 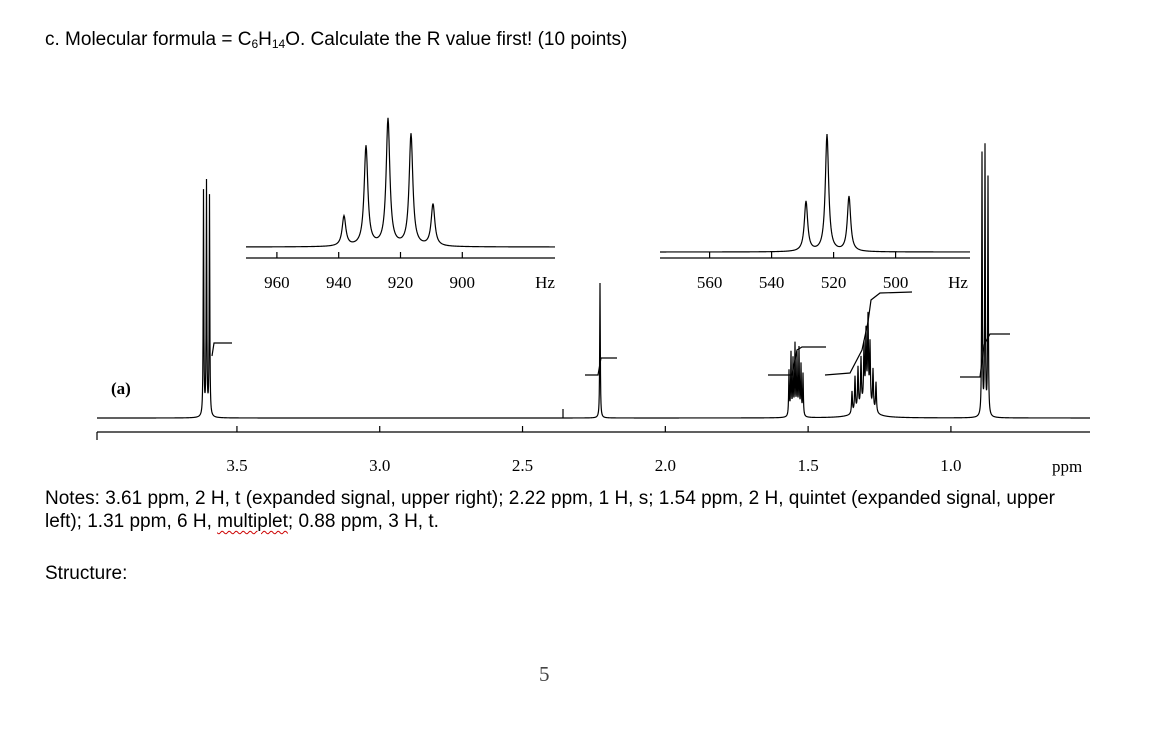 What do you see at coordinates (121, 388) in the screenshot?
I see `spectrum-label: (a)` at bounding box center [121, 388].